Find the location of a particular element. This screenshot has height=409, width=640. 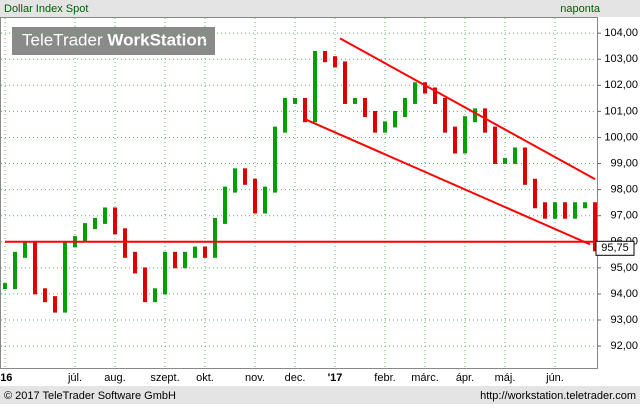

last-price-box is located at coordinates (615, 248).